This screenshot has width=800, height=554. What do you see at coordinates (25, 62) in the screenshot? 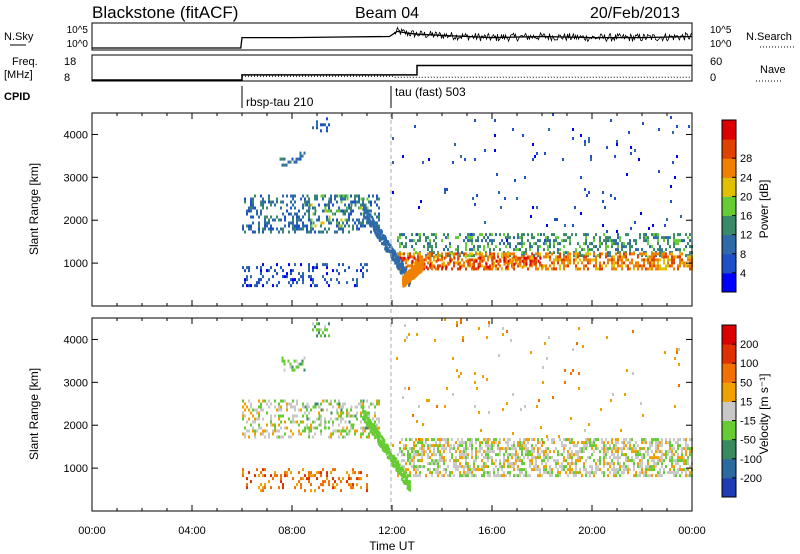
I see `freq-left-label-top: Freq.` at bounding box center [25, 62].